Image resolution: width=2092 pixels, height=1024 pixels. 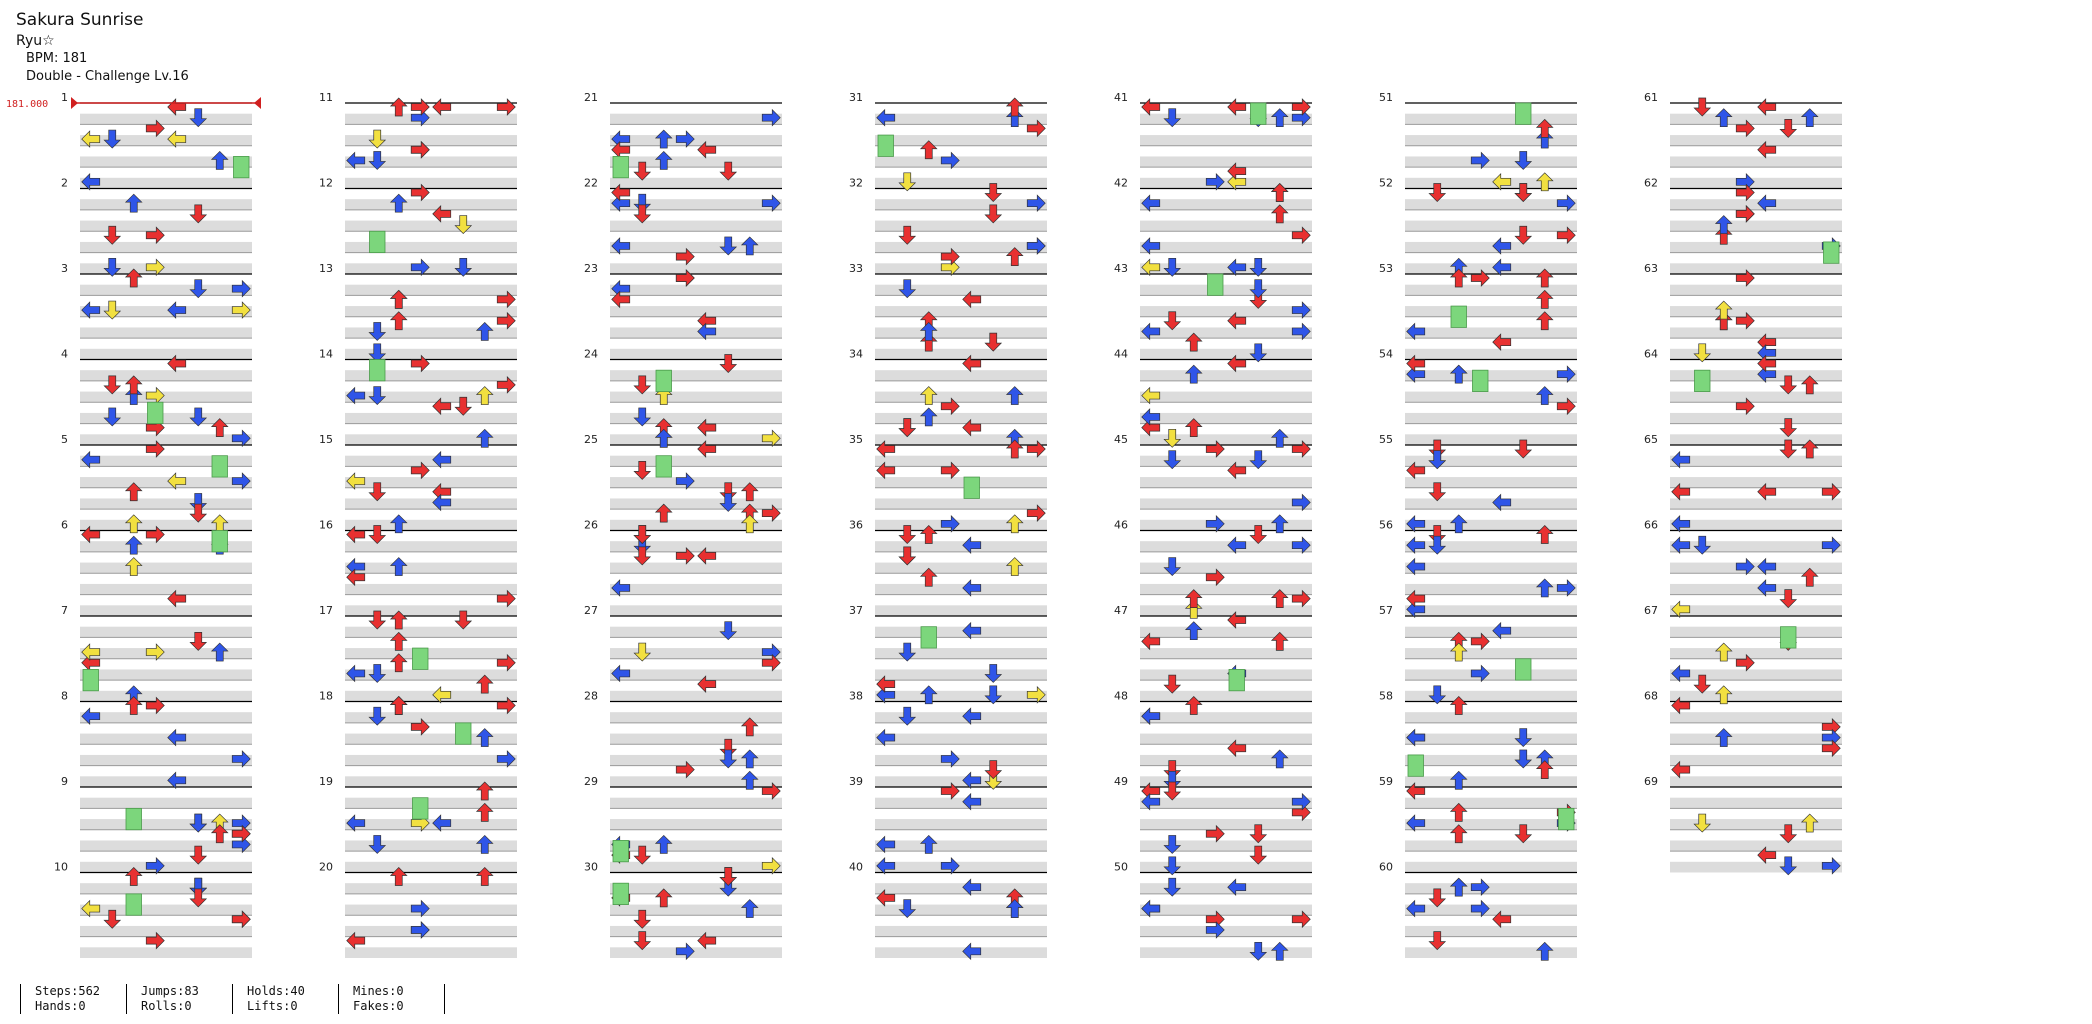 I want to click on stat-lifts: Lifts:0, so click(x=272, y=1006).